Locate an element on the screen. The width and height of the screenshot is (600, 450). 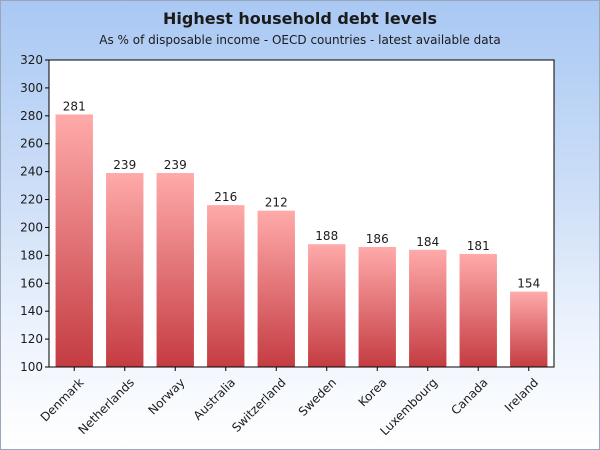
y-tick-label: 100 is located at coordinates (31, 367).